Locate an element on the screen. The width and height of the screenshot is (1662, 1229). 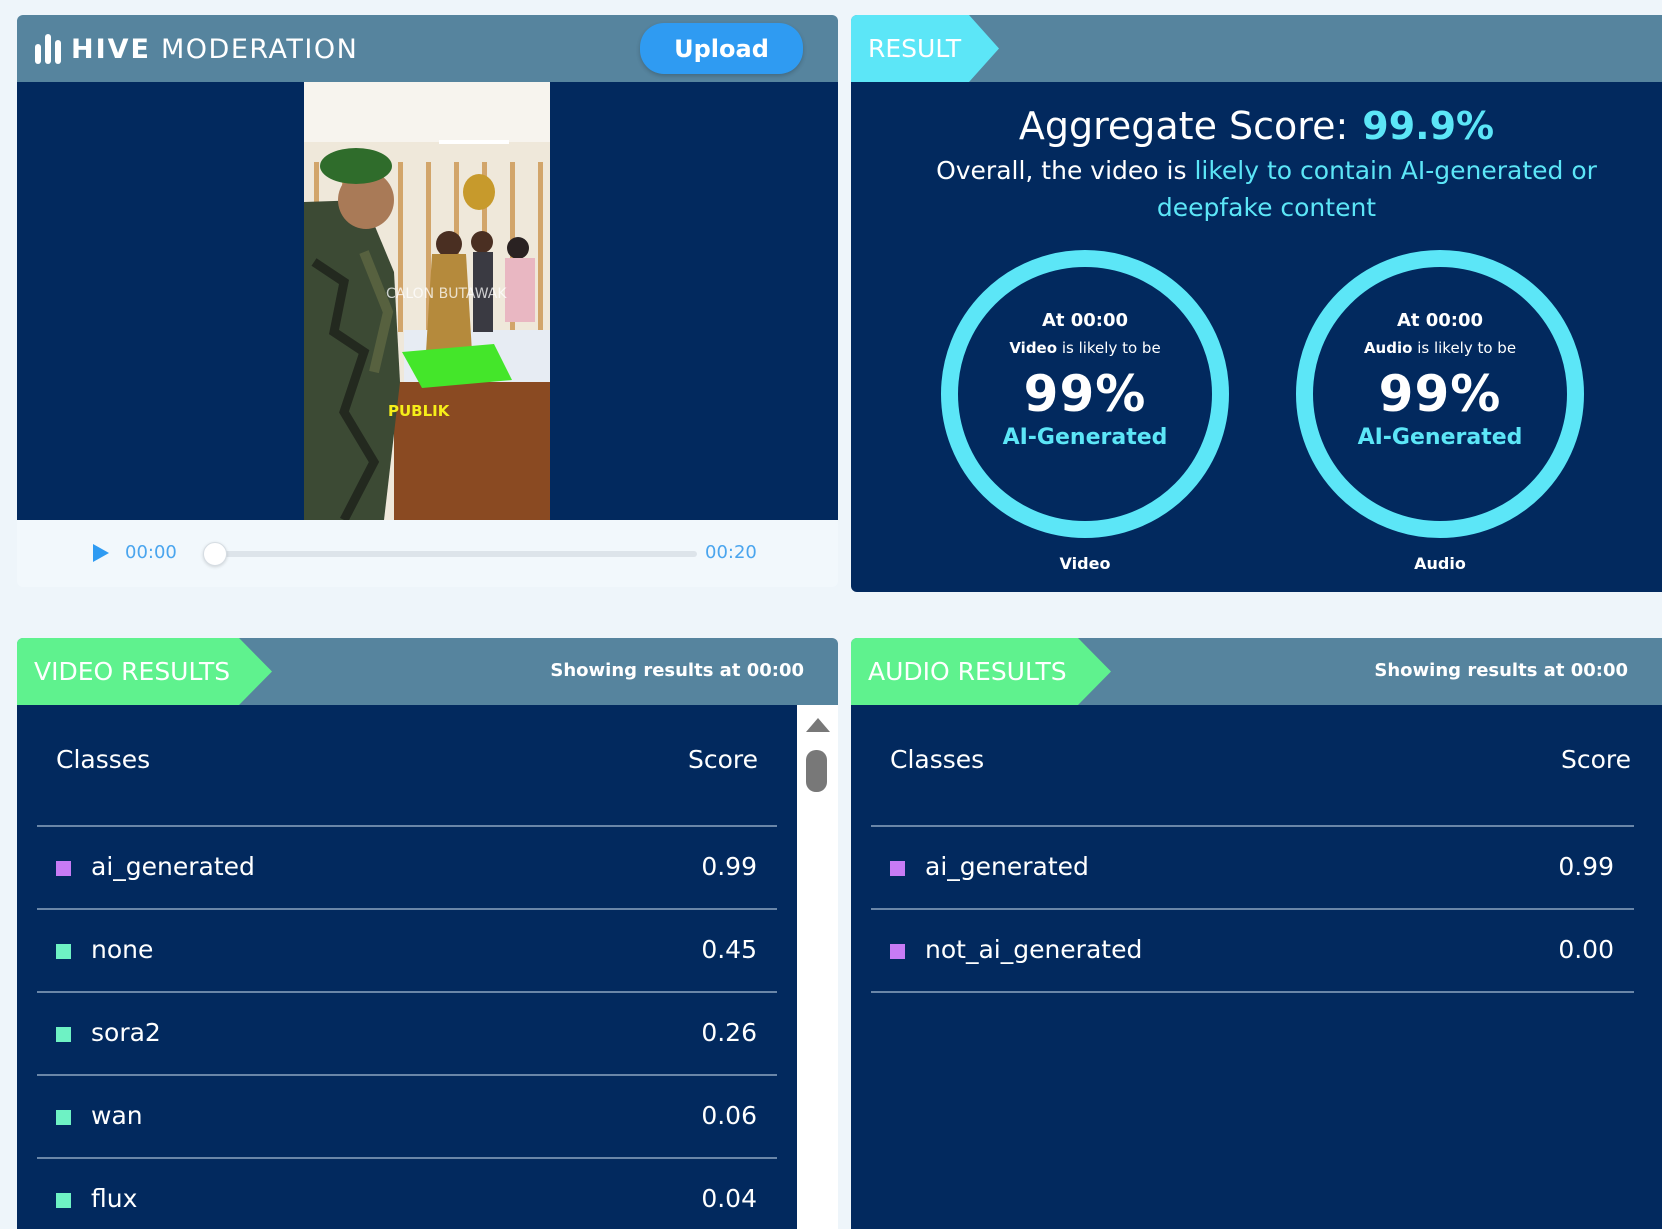
scroll-thumb is located at coordinates (816, 771).